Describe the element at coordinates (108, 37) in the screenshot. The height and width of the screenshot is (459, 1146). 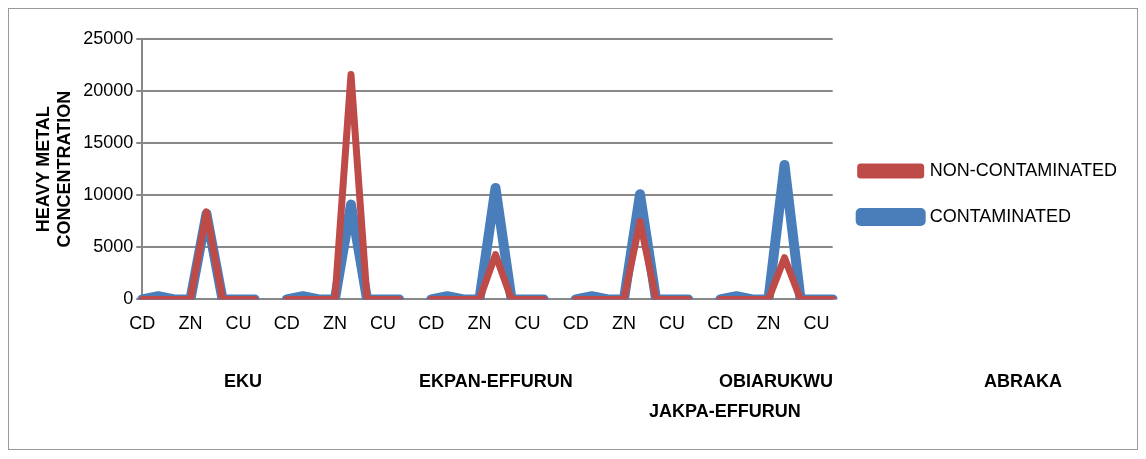
I see `y-tick-label: 25000` at that location.